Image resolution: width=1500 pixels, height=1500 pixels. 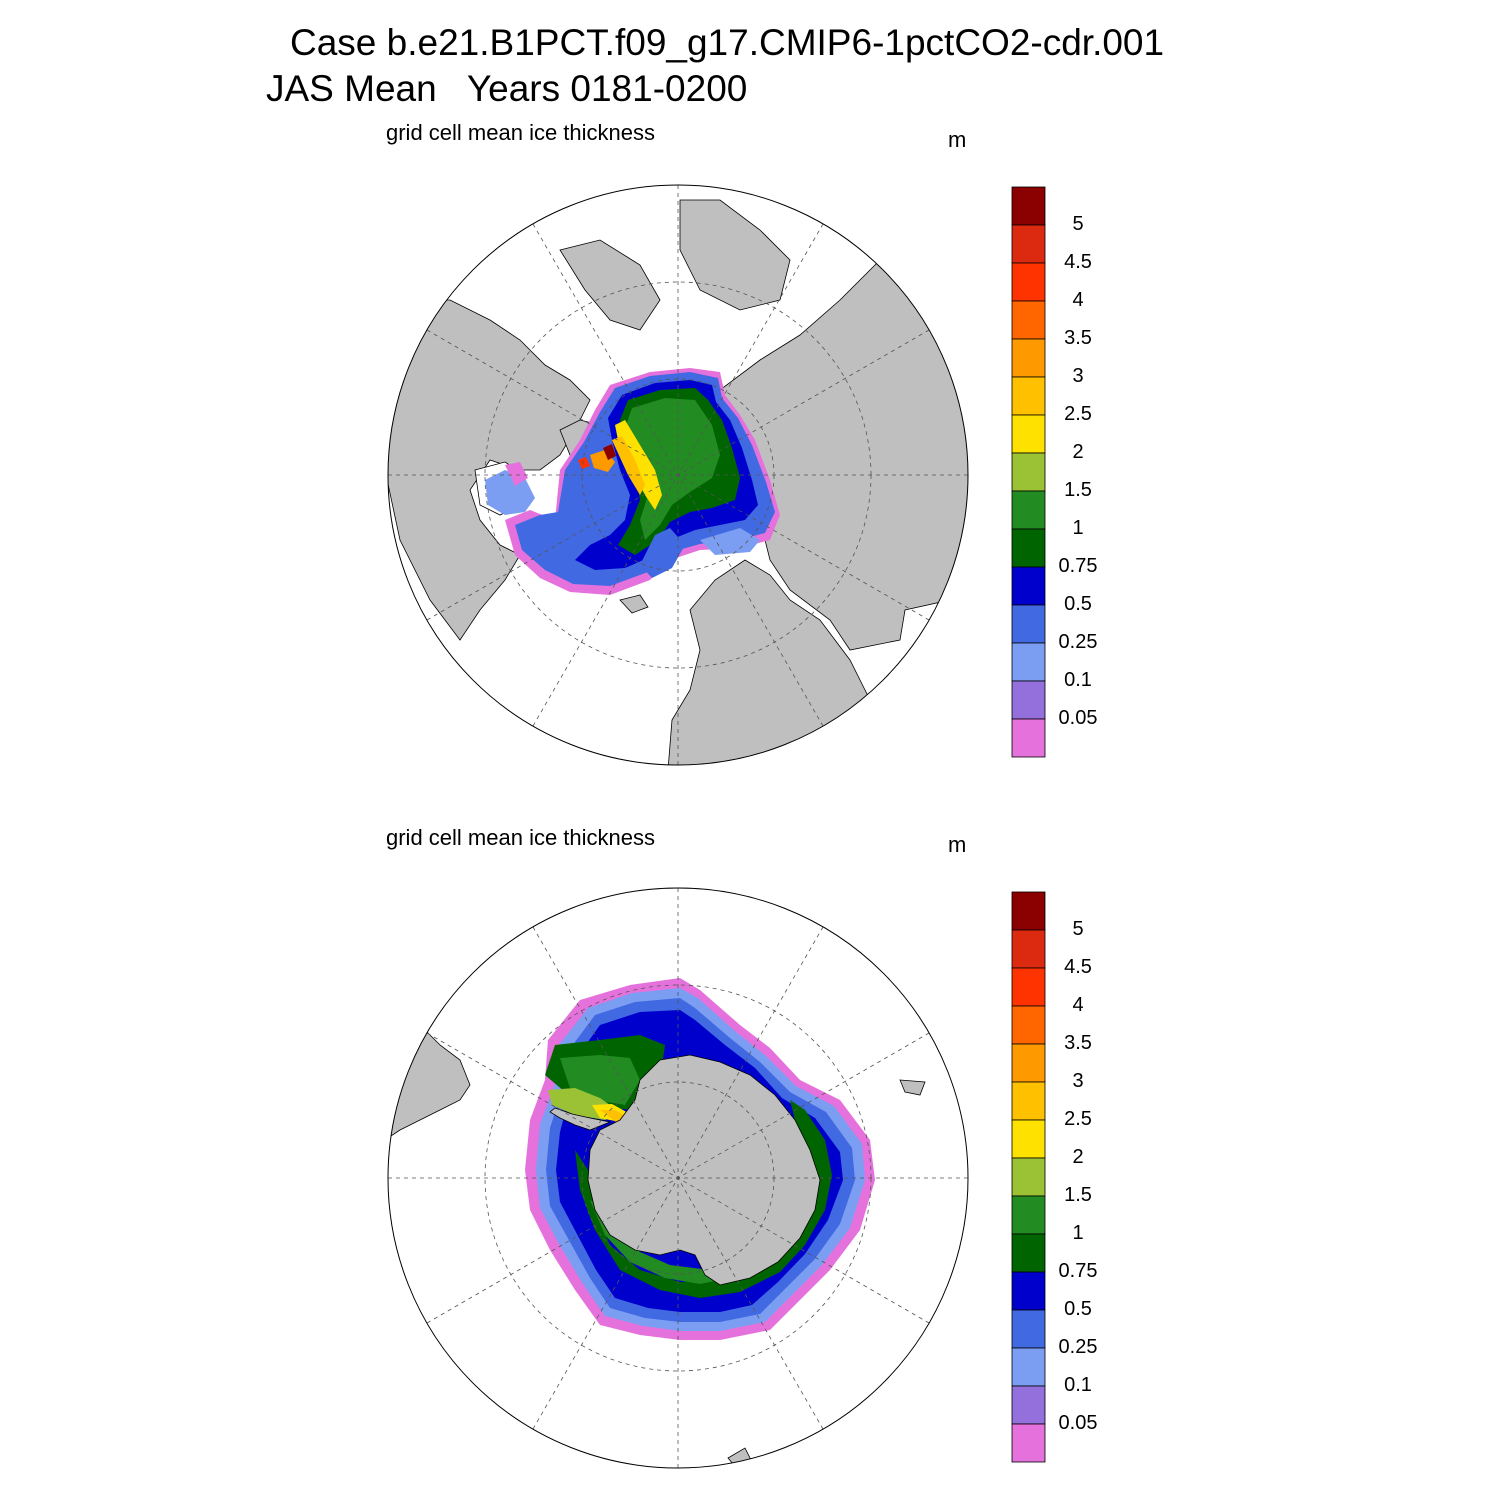 I want to click on south-ice-1-ring, so click(x=680, y=1242).